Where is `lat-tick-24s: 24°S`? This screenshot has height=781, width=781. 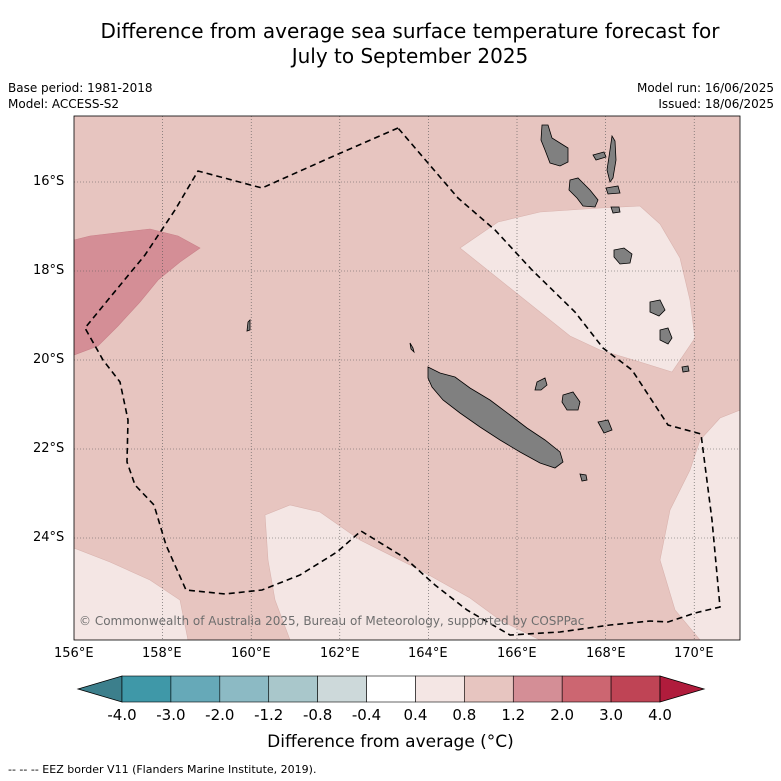
lat-tick-24s: 24°S is located at coordinates (49, 537).